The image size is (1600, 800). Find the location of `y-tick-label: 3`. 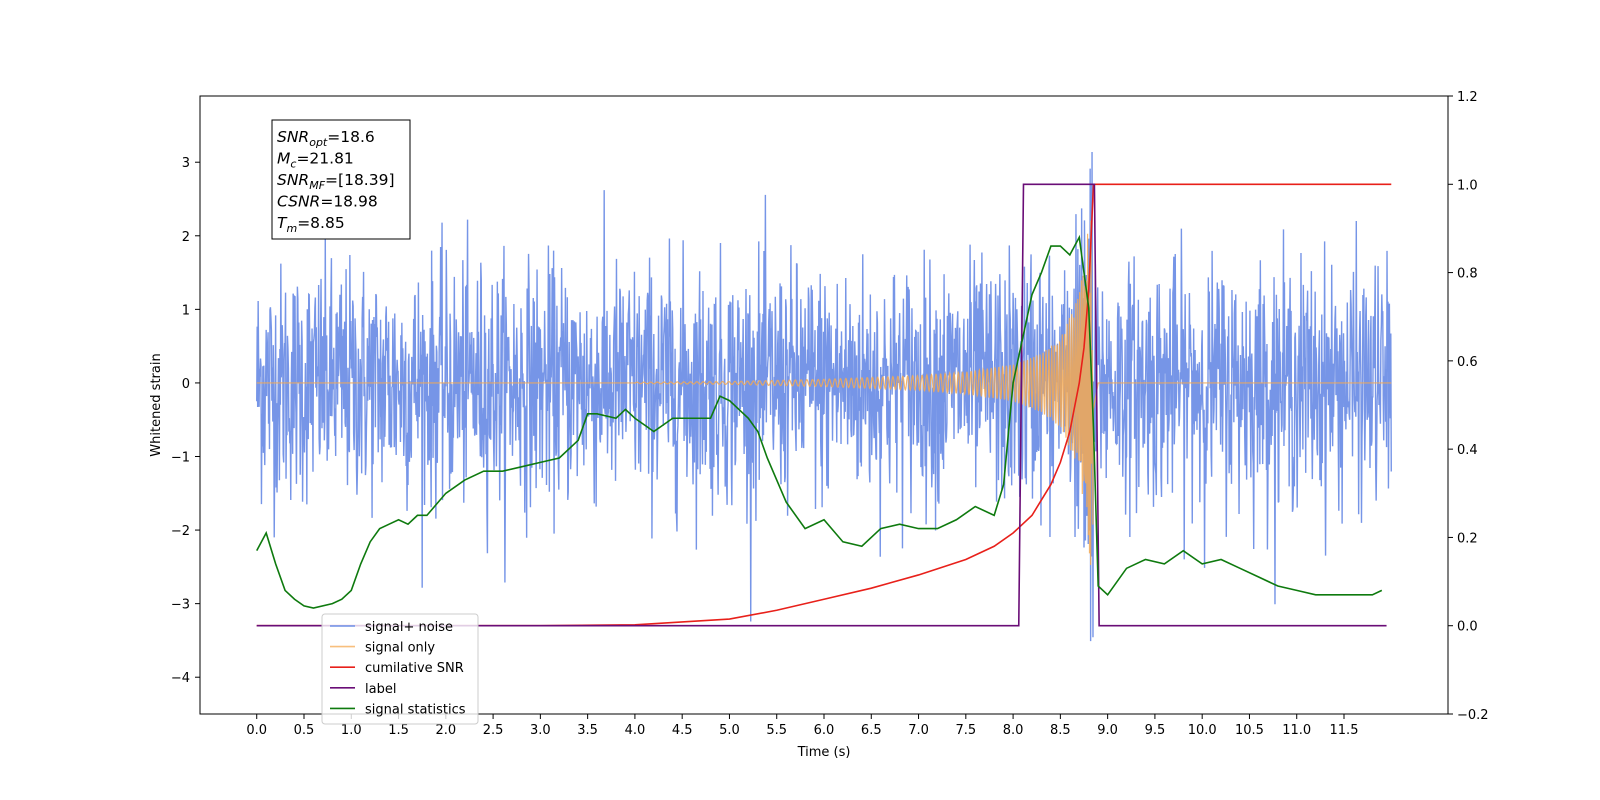

y-tick-label: 3 is located at coordinates (186, 163).